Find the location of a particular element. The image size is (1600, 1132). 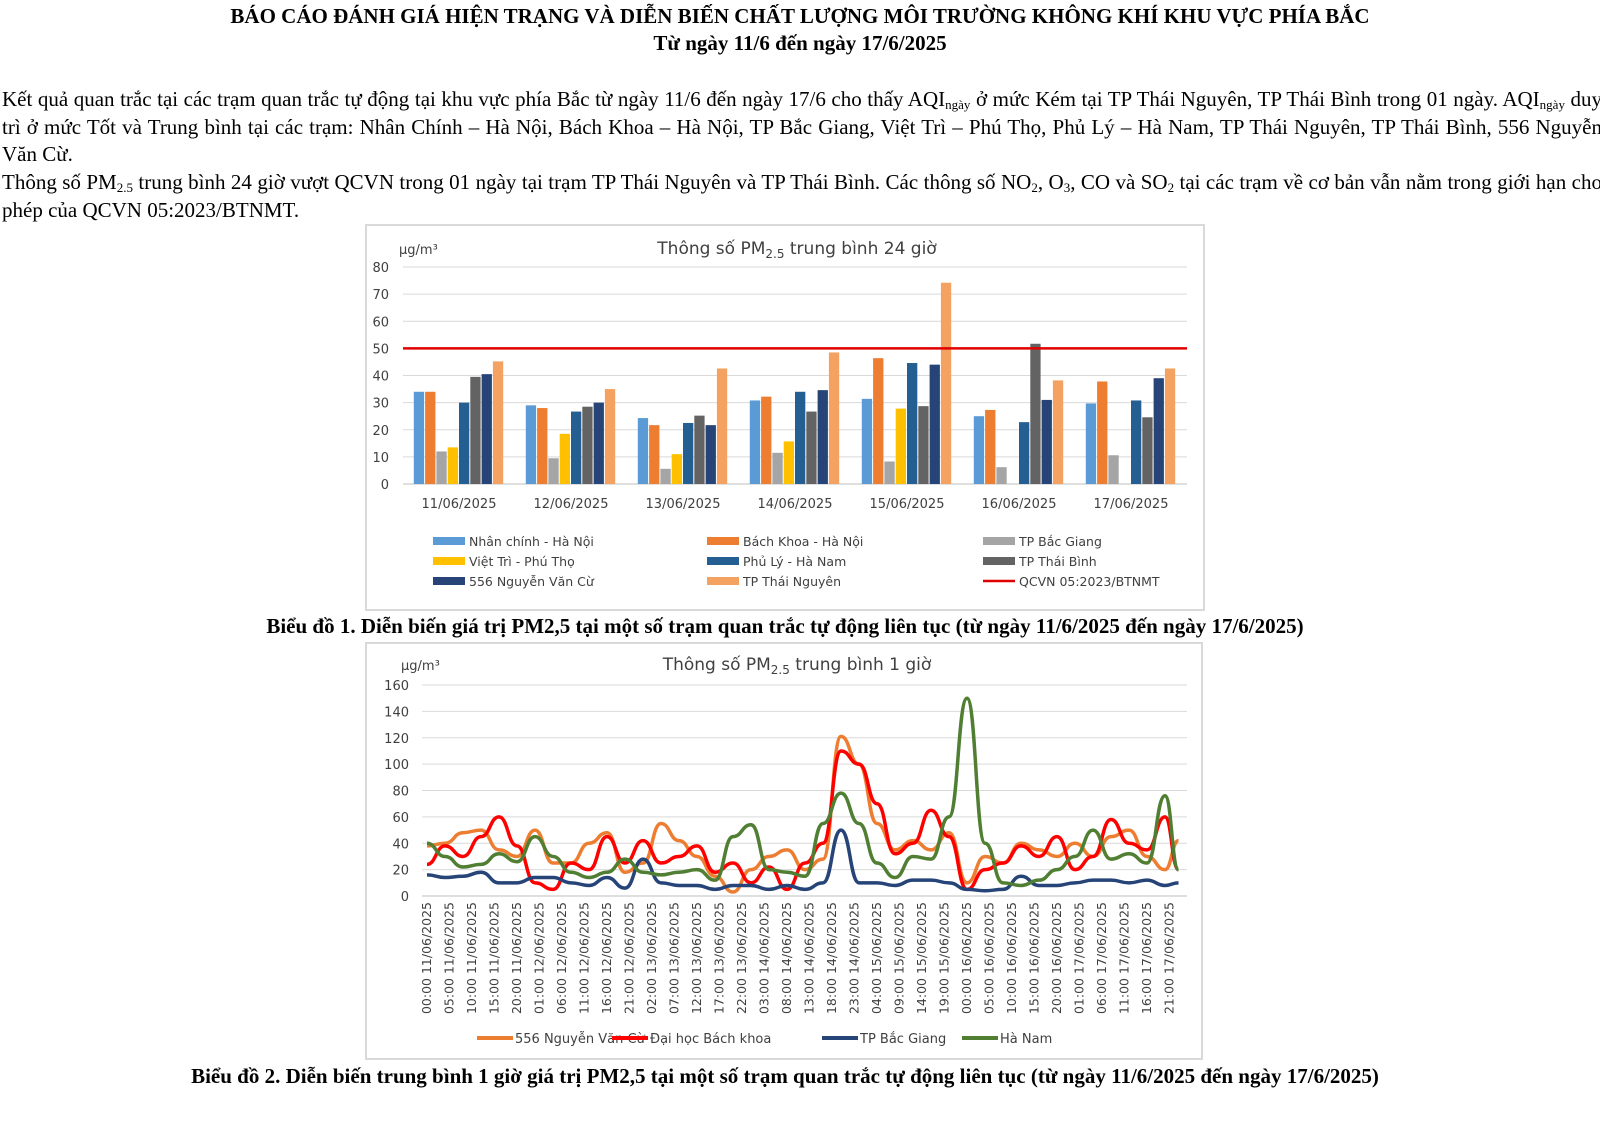

x-tick-label: 19:00 15/06/2025 is located at coordinates (944, 958).